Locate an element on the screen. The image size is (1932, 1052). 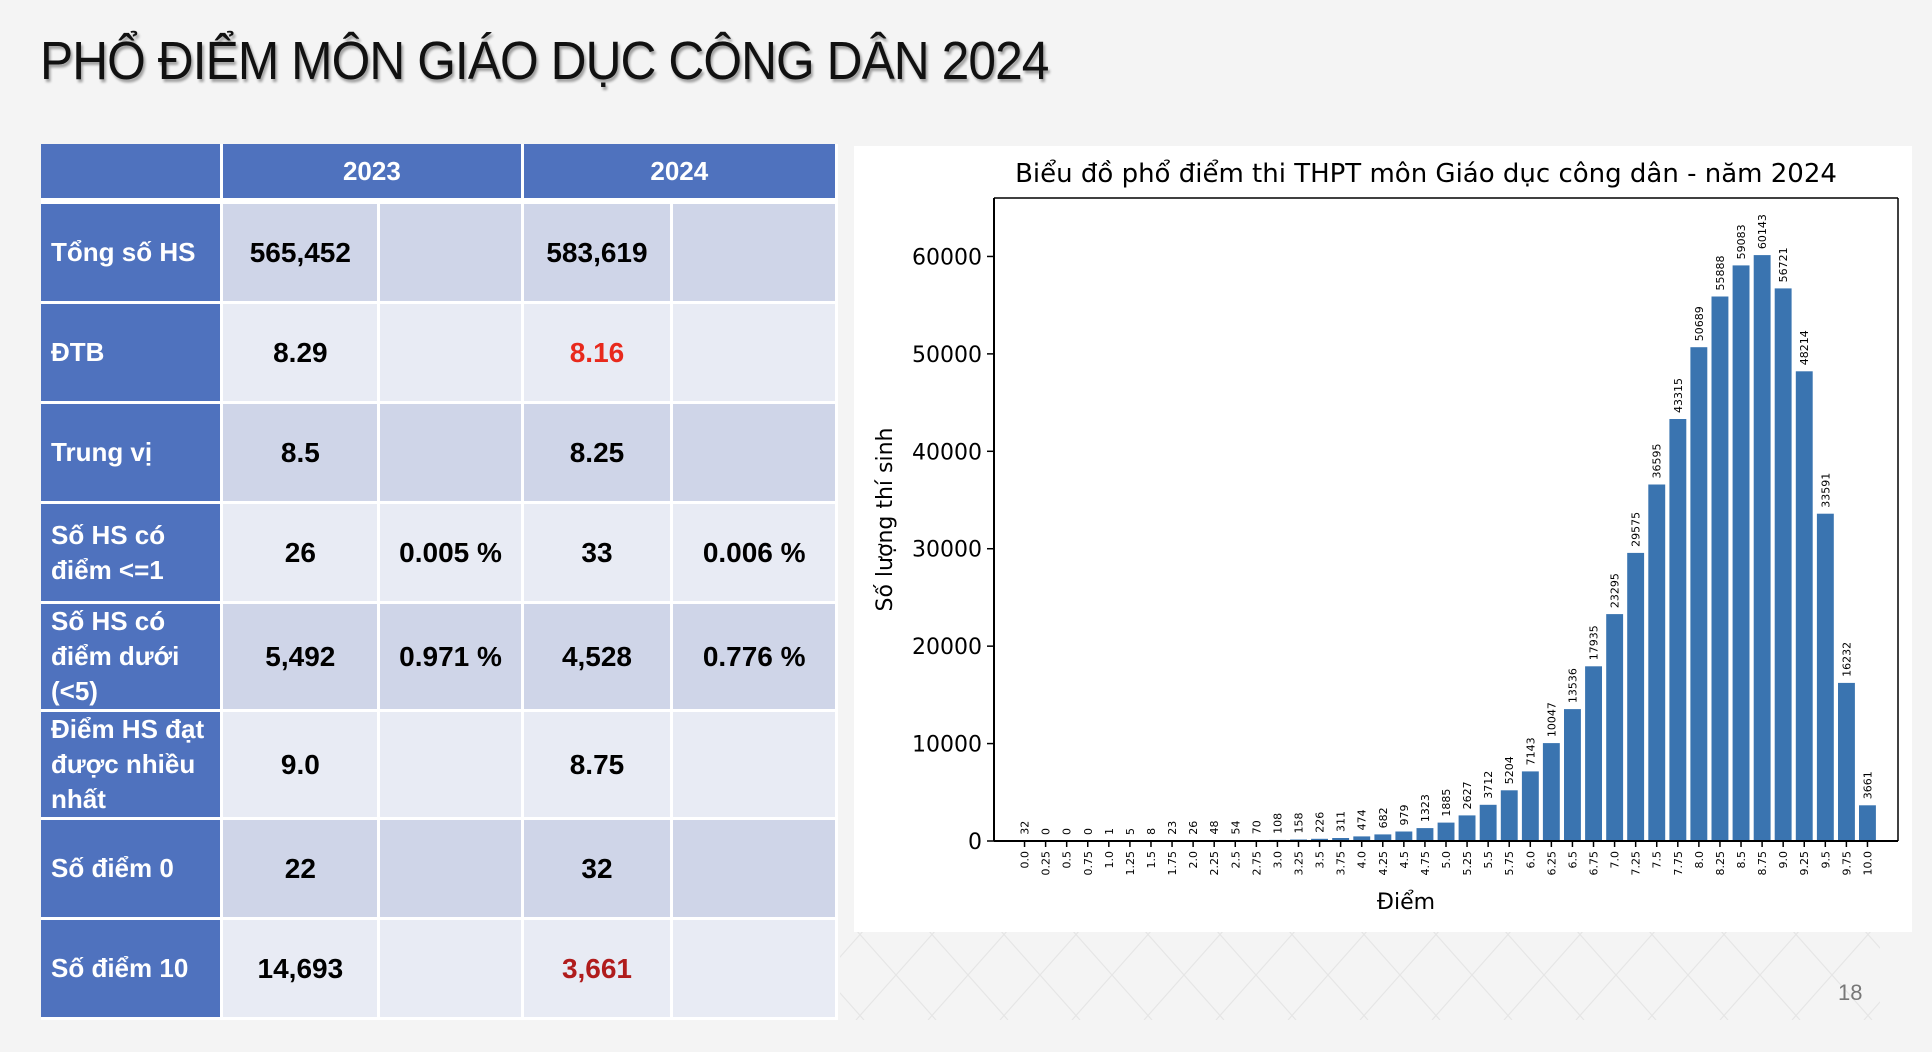
row-label: Điểm HS đạt được nhiều nhất is located at coordinates (132, 766).